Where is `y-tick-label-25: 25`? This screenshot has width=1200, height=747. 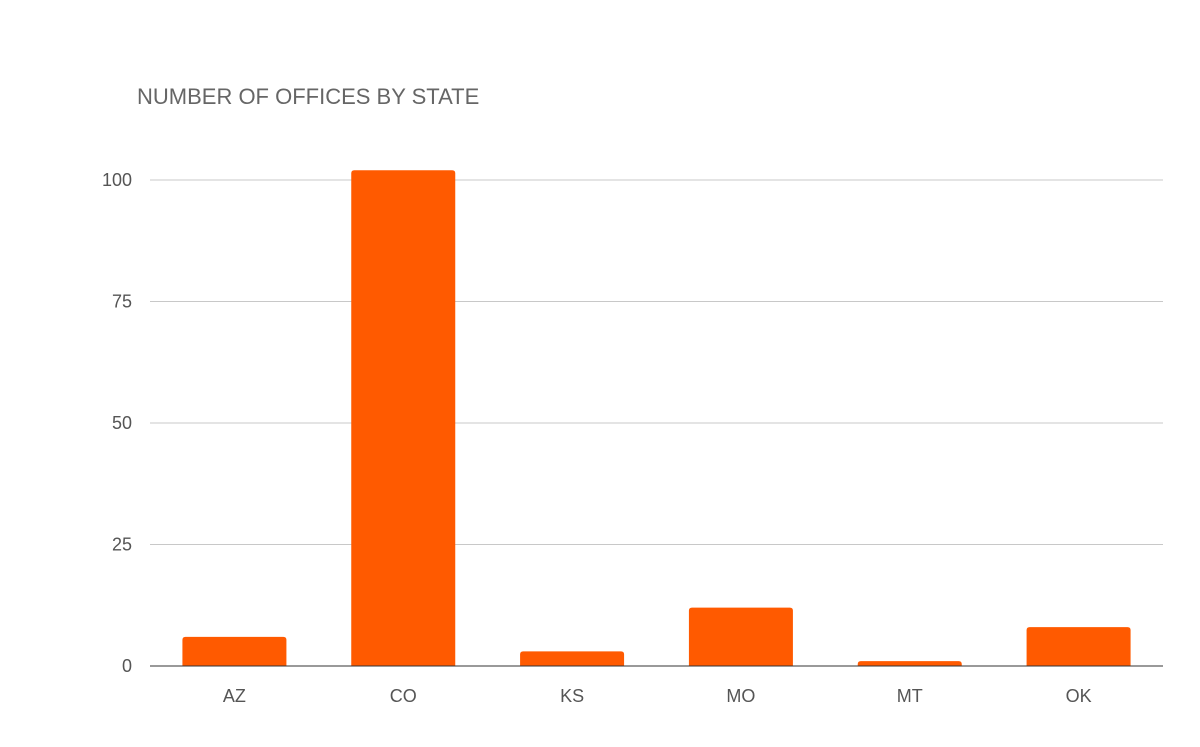 y-tick-label-25: 25 is located at coordinates (122, 545).